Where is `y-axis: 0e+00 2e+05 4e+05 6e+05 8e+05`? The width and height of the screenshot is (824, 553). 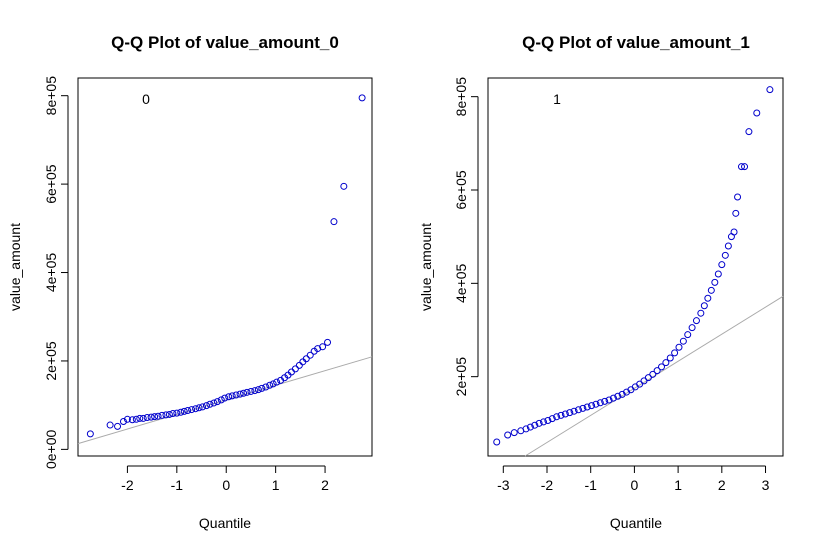
y-axis: 0e+00 2e+05 4e+05 6e+05 8e+05 is located at coordinates (56, 272).